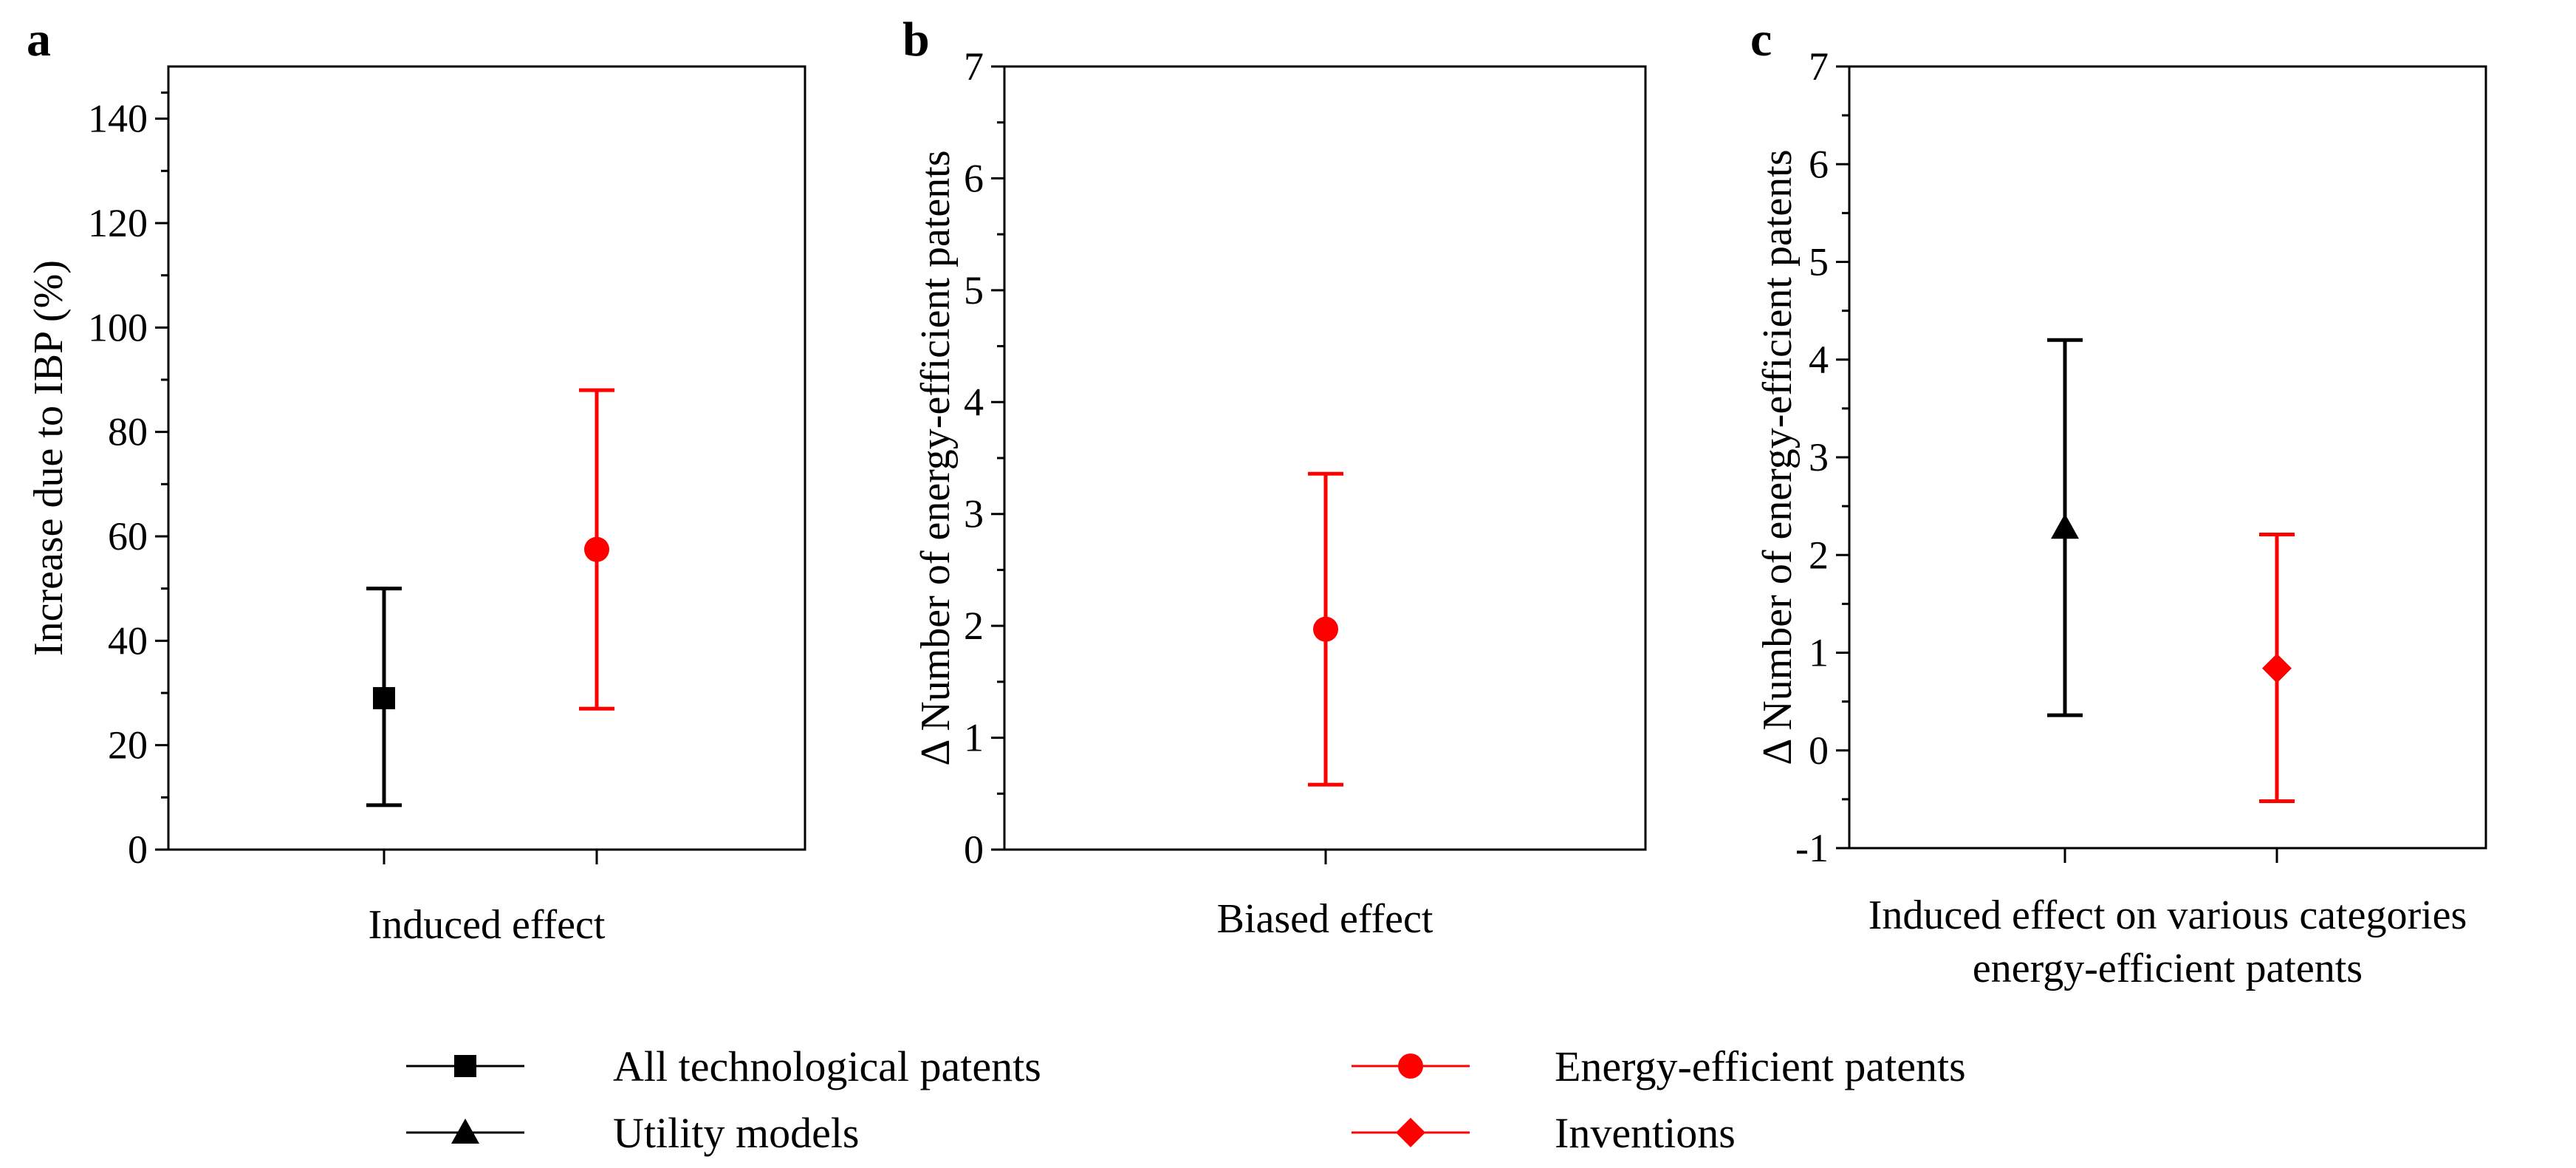 The image size is (2576, 1168). I want to click on y-tick-label: 120, so click(118, 223).